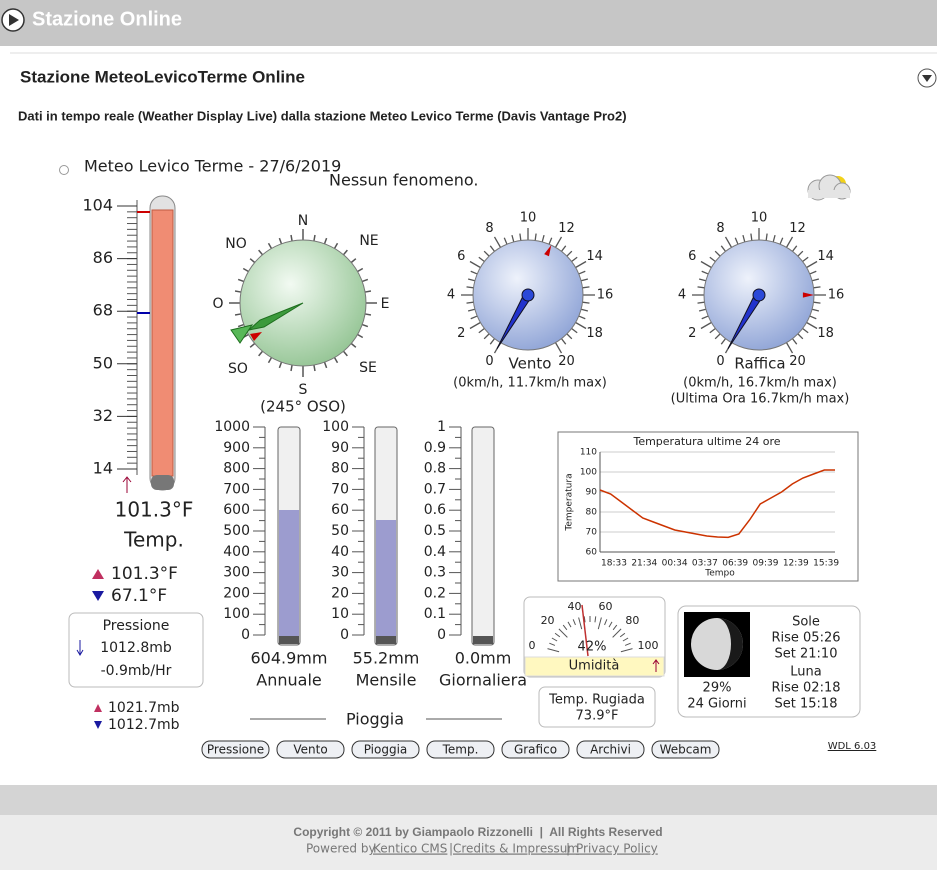  Describe the element at coordinates (805, 672) in the screenshot. I see `astro-text: Luna` at that location.